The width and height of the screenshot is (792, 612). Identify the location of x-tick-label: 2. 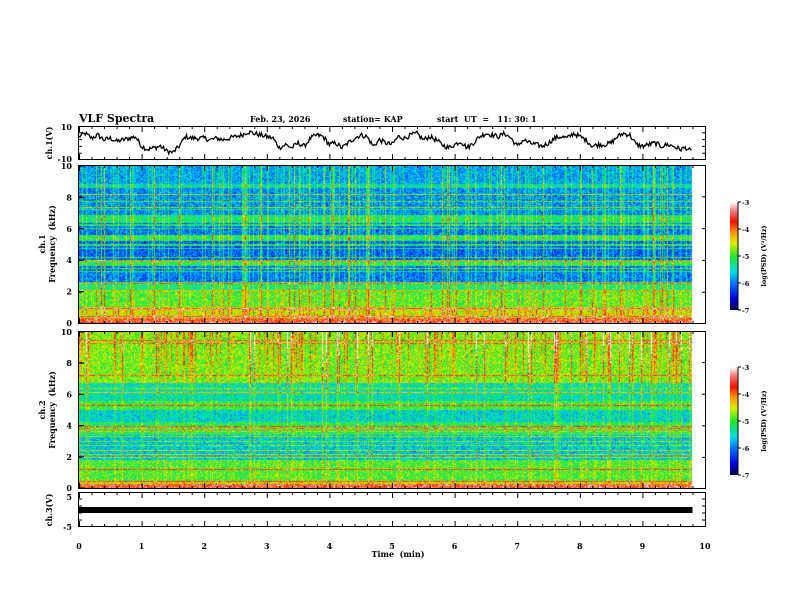
(204, 546).